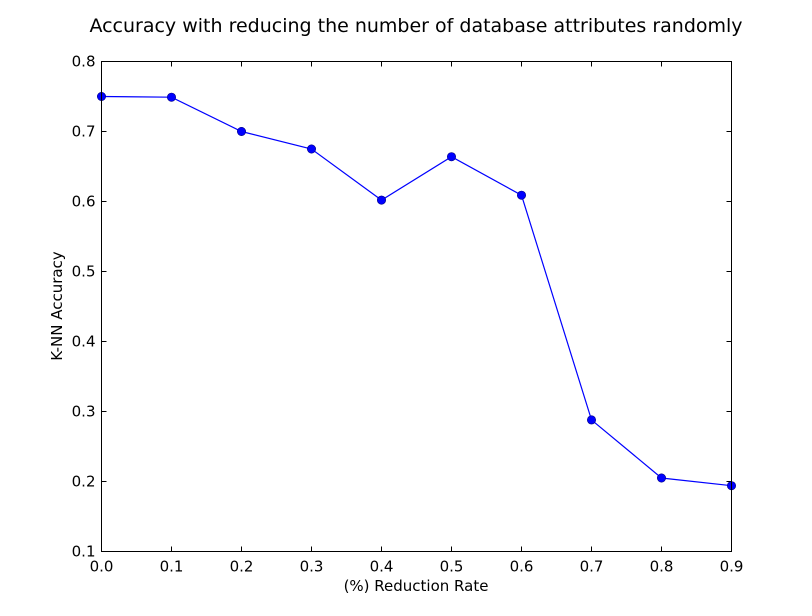 The height and width of the screenshot is (616, 812). Describe the element at coordinates (102, 567) in the screenshot. I see `x-tick-label: 0.0` at that location.